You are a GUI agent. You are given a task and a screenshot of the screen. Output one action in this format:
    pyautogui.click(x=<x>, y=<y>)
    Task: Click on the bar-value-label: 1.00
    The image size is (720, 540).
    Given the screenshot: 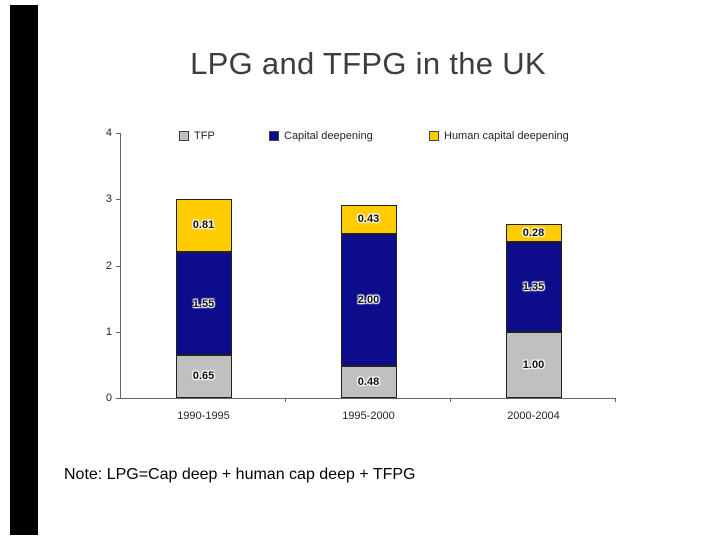 What is the action you would take?
    pyautogui.click(x=533, y=364)
    